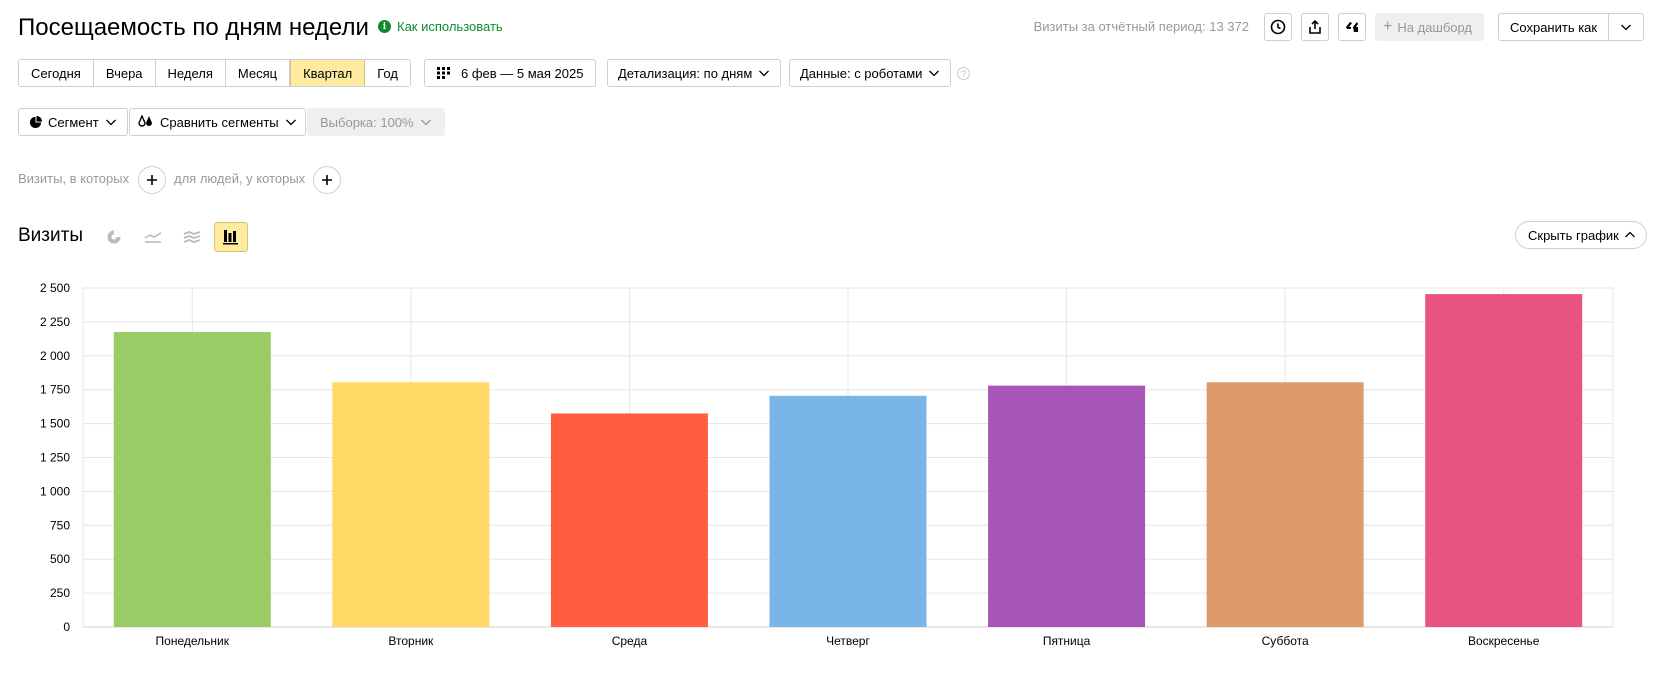 This screenshot has width=1655, height=676. Describe the element at coordinates (1554, 27) in the screenshot. I see `save-as-button: Сохранить как` at that location.